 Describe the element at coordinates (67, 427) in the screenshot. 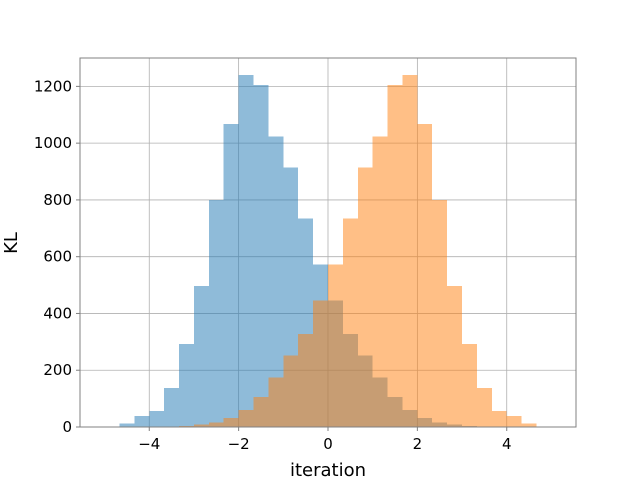

I see `y-tick-label: 0` at that location.